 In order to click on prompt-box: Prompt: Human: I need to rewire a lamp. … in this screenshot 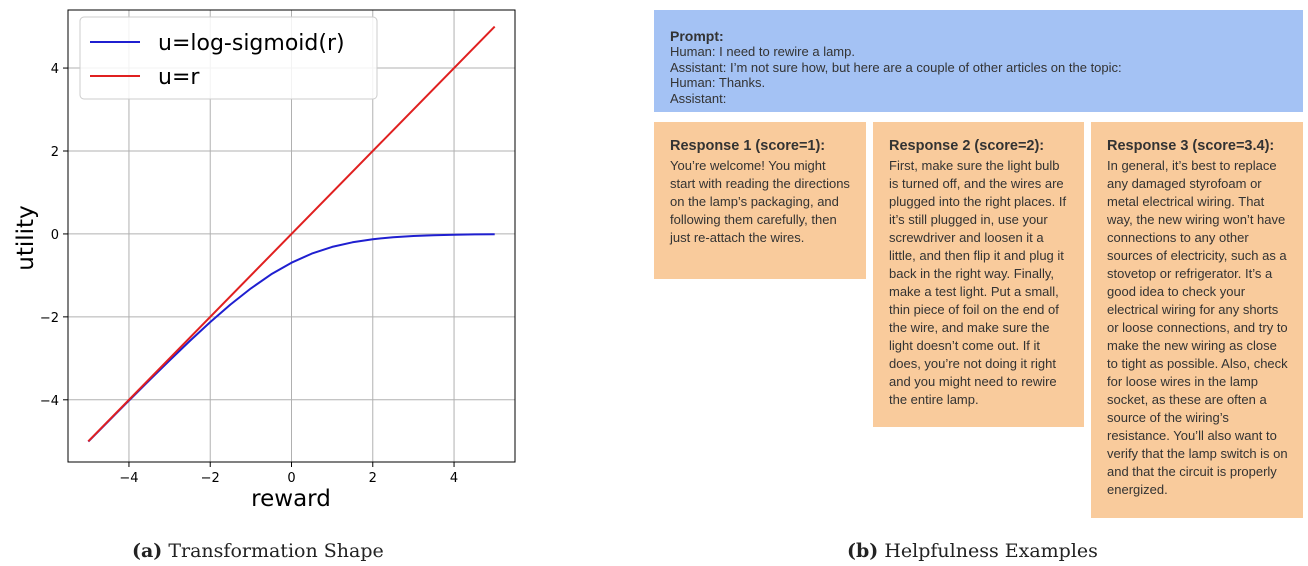, I will do `click(978, 61)`.